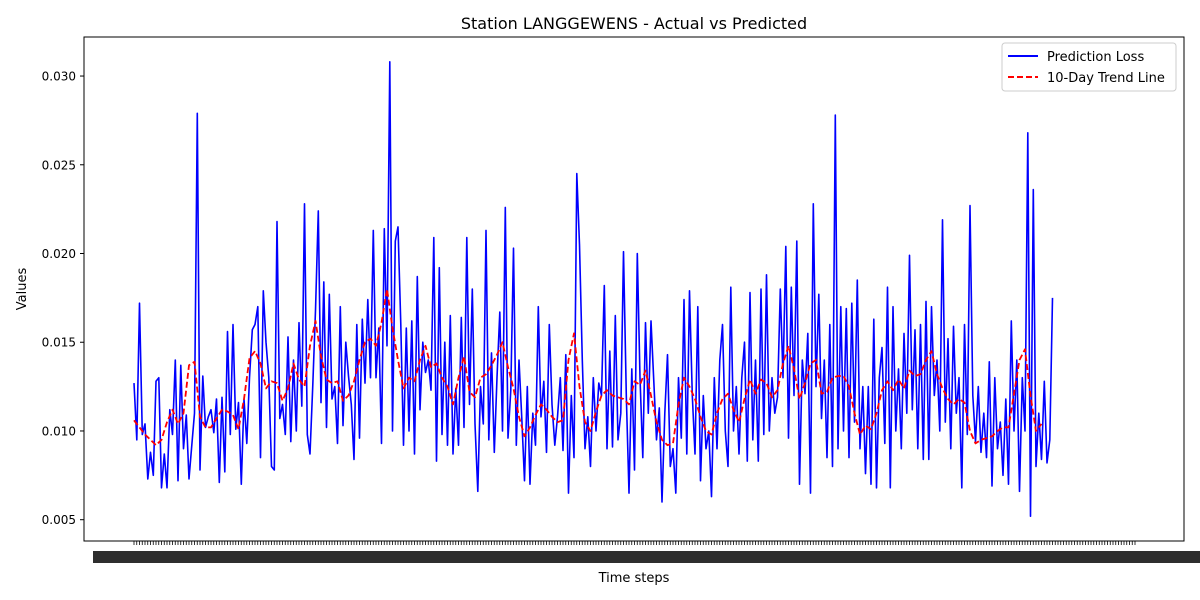 This screenshot has height=600, width=1200. I want to click on y-axis-label: Values, so click(22, 289).